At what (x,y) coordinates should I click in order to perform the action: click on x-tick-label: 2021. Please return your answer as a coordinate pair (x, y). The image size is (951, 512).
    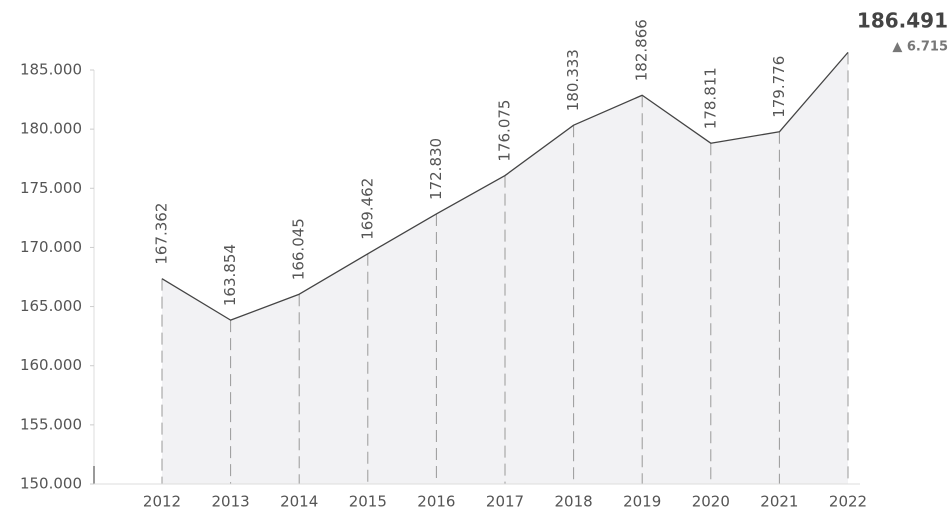
    Looking at the image, I should click on (779, 502).